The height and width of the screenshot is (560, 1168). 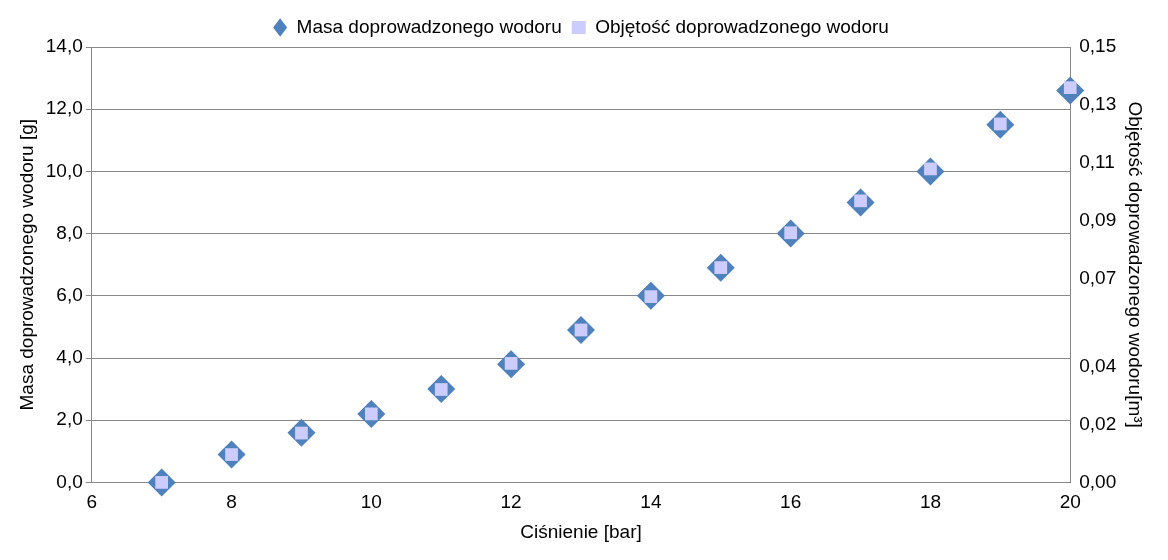 What do you see at coordinates (1098, 278) in the screenshot?
I see `y2-tick-label: 0,07` at bounding box center [1098, 278].